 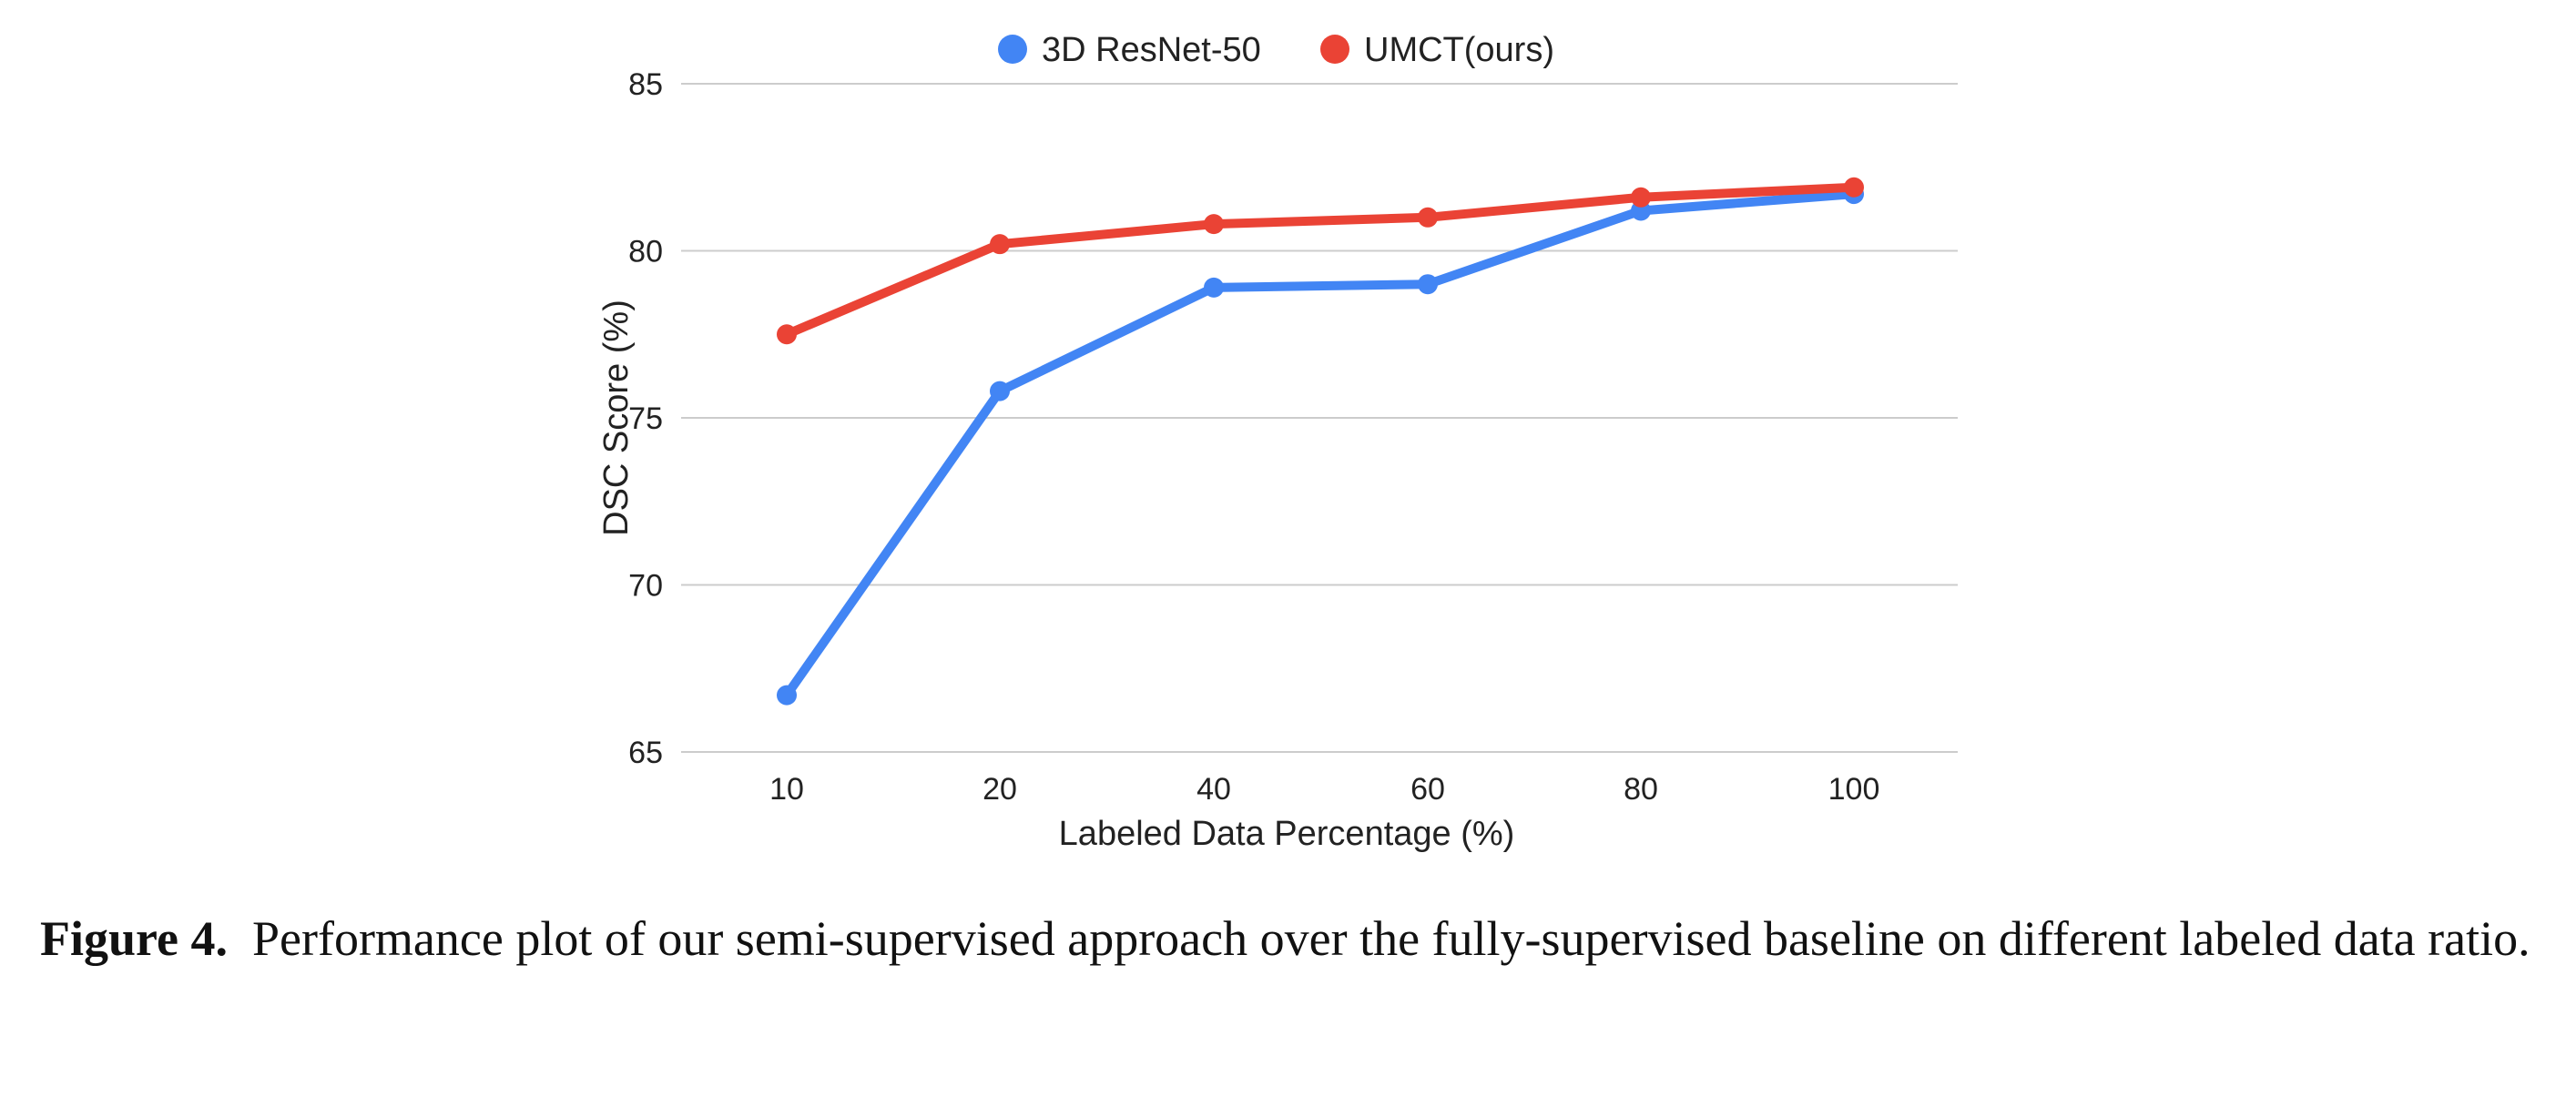 I want to click on x-tick-label: 40, so click(x=1213, y=789).